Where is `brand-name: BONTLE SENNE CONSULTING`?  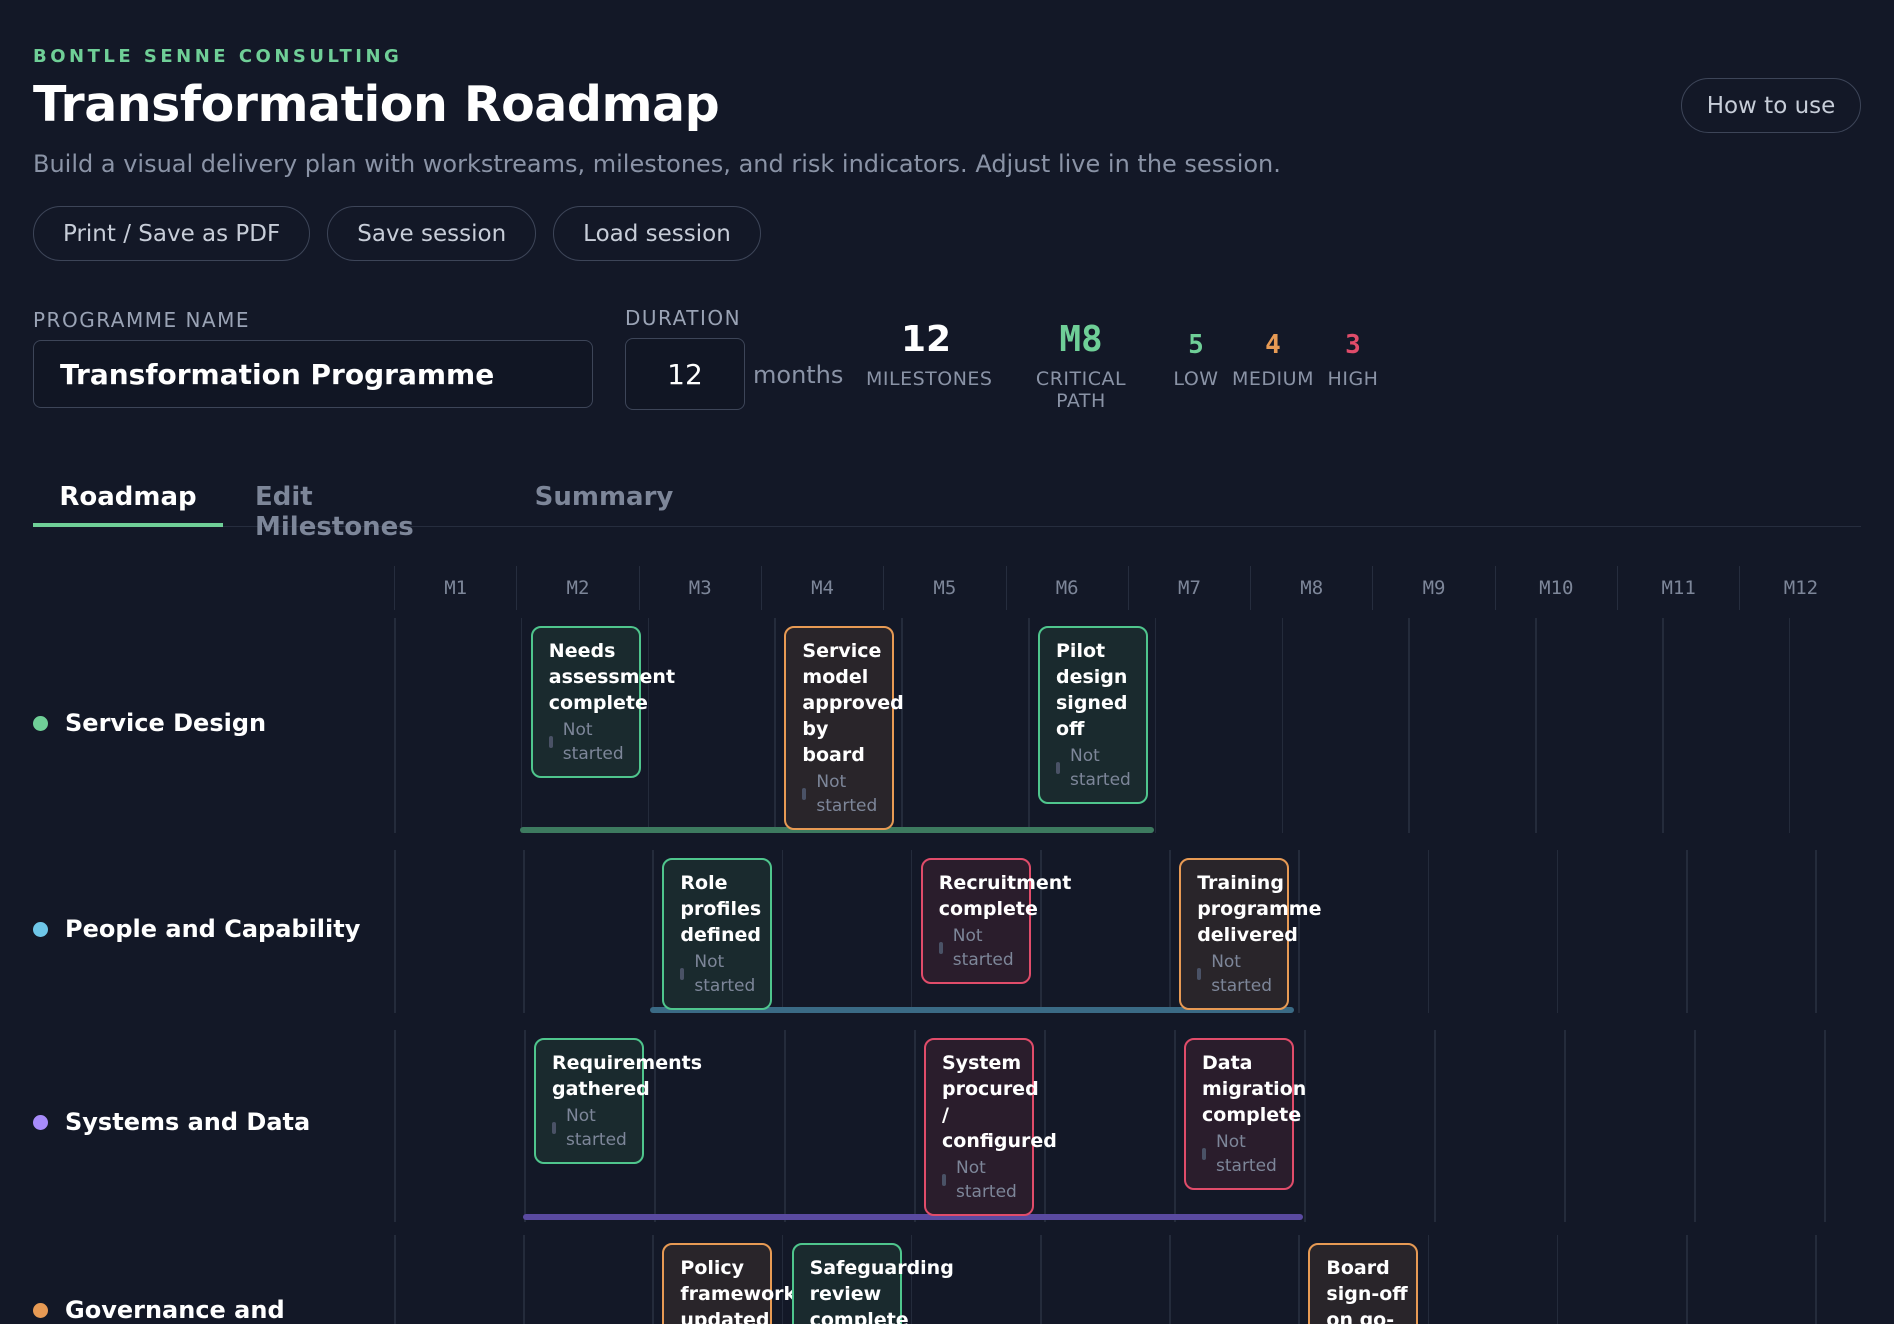 brand-name: BONTLE SENNE CONSULTING is located at coordinates (218, 56).